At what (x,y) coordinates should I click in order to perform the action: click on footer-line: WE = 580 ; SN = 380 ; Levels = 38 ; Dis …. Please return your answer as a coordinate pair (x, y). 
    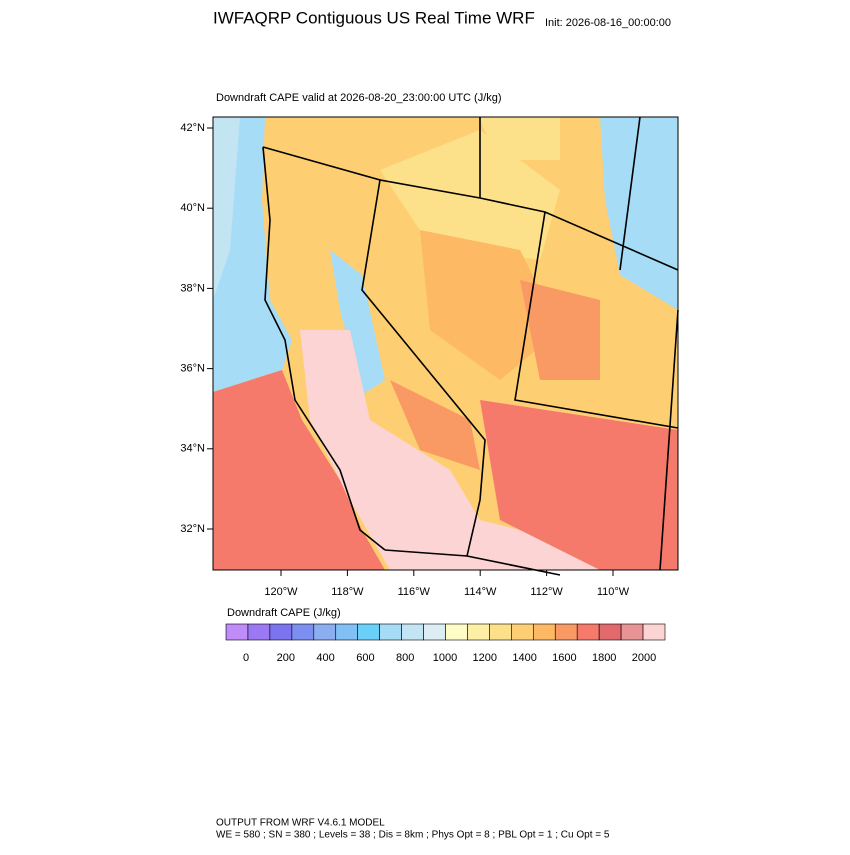
    Looking at the image, I should click on (413, 835).